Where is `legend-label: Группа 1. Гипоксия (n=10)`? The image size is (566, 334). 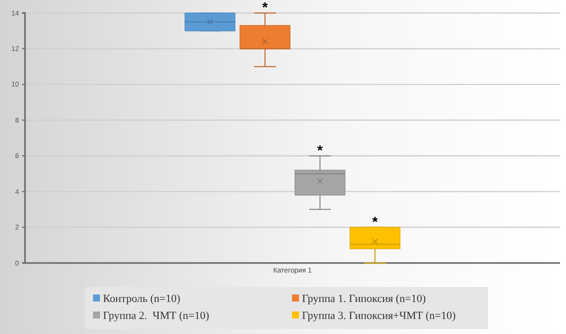
legend-label: Группа 1. Гипоксия (n=10) is located at coordinates (364, 298).